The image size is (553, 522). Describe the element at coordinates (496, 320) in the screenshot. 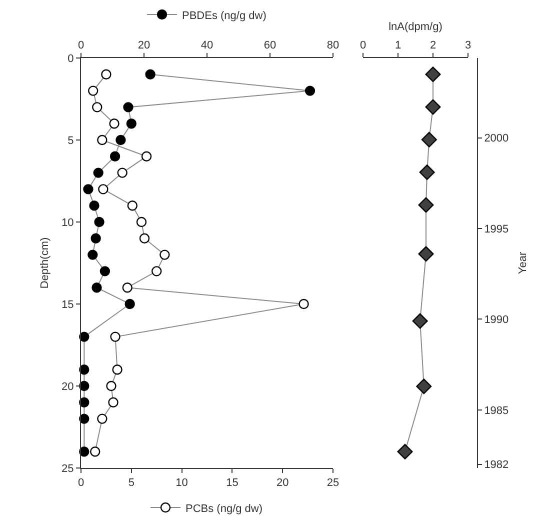

I see `y-tick-label: 1990` at that location.